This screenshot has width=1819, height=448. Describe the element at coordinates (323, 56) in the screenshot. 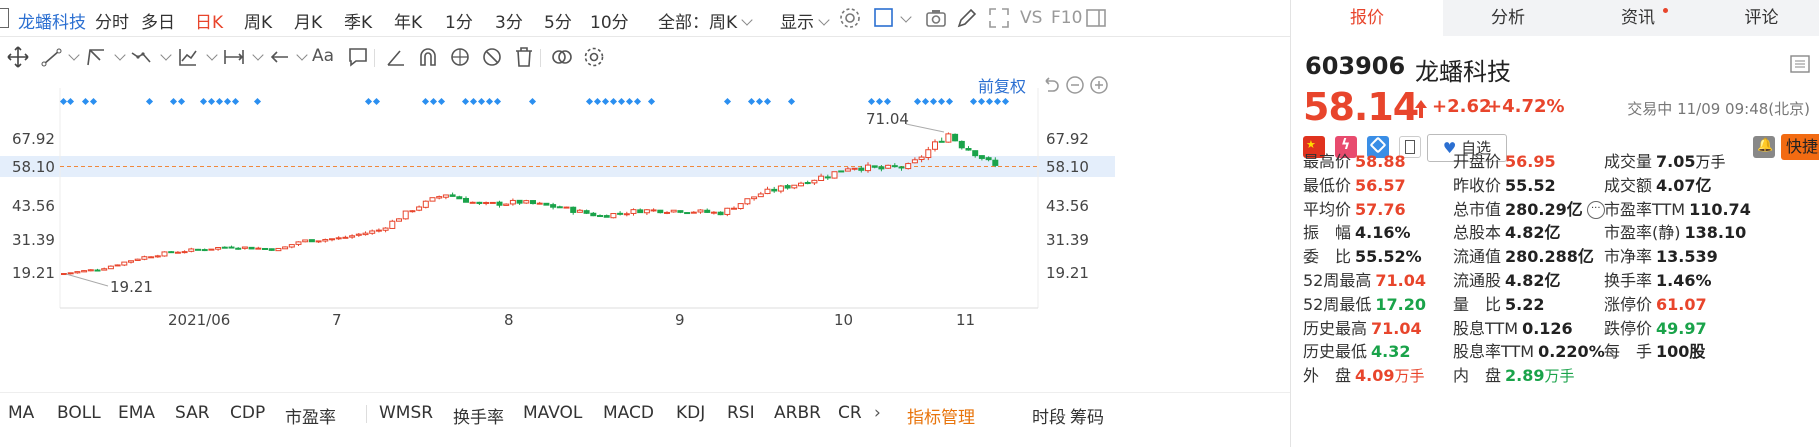

I see `text-tool-icon: Aa` at that location.